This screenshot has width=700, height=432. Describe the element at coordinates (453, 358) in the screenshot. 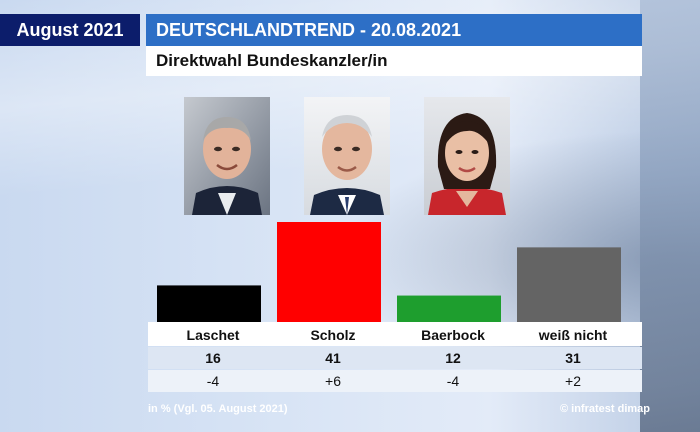

I see `value-label-baerbock: 12` at that location.